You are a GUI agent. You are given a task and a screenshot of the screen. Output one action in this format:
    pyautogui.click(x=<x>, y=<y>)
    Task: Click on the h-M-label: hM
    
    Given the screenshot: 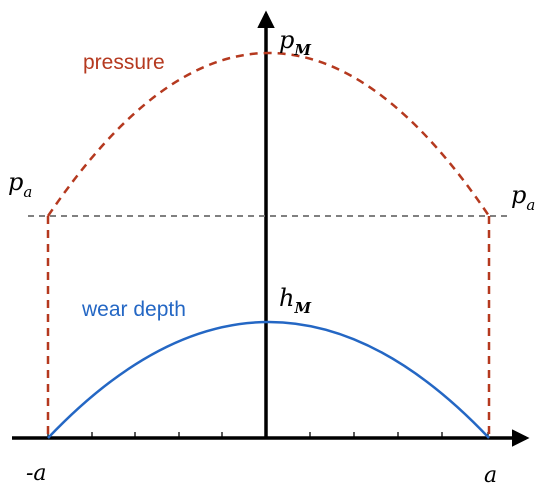 What is the action you would take?
    pyautogui.click(x=295, y=300)
    